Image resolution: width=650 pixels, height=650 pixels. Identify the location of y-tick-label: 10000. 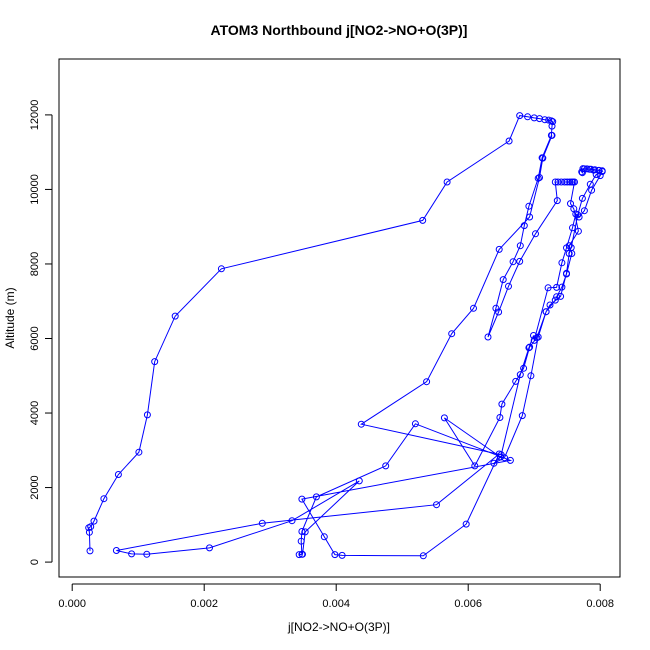
(35, 189).